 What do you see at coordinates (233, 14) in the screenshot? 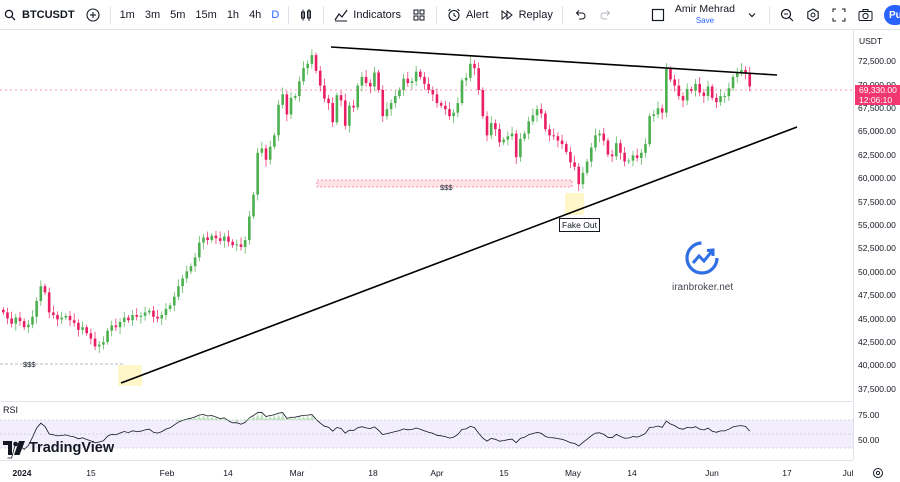
I see `timeframe-1h: 1h` at bounding box center [233, 14].